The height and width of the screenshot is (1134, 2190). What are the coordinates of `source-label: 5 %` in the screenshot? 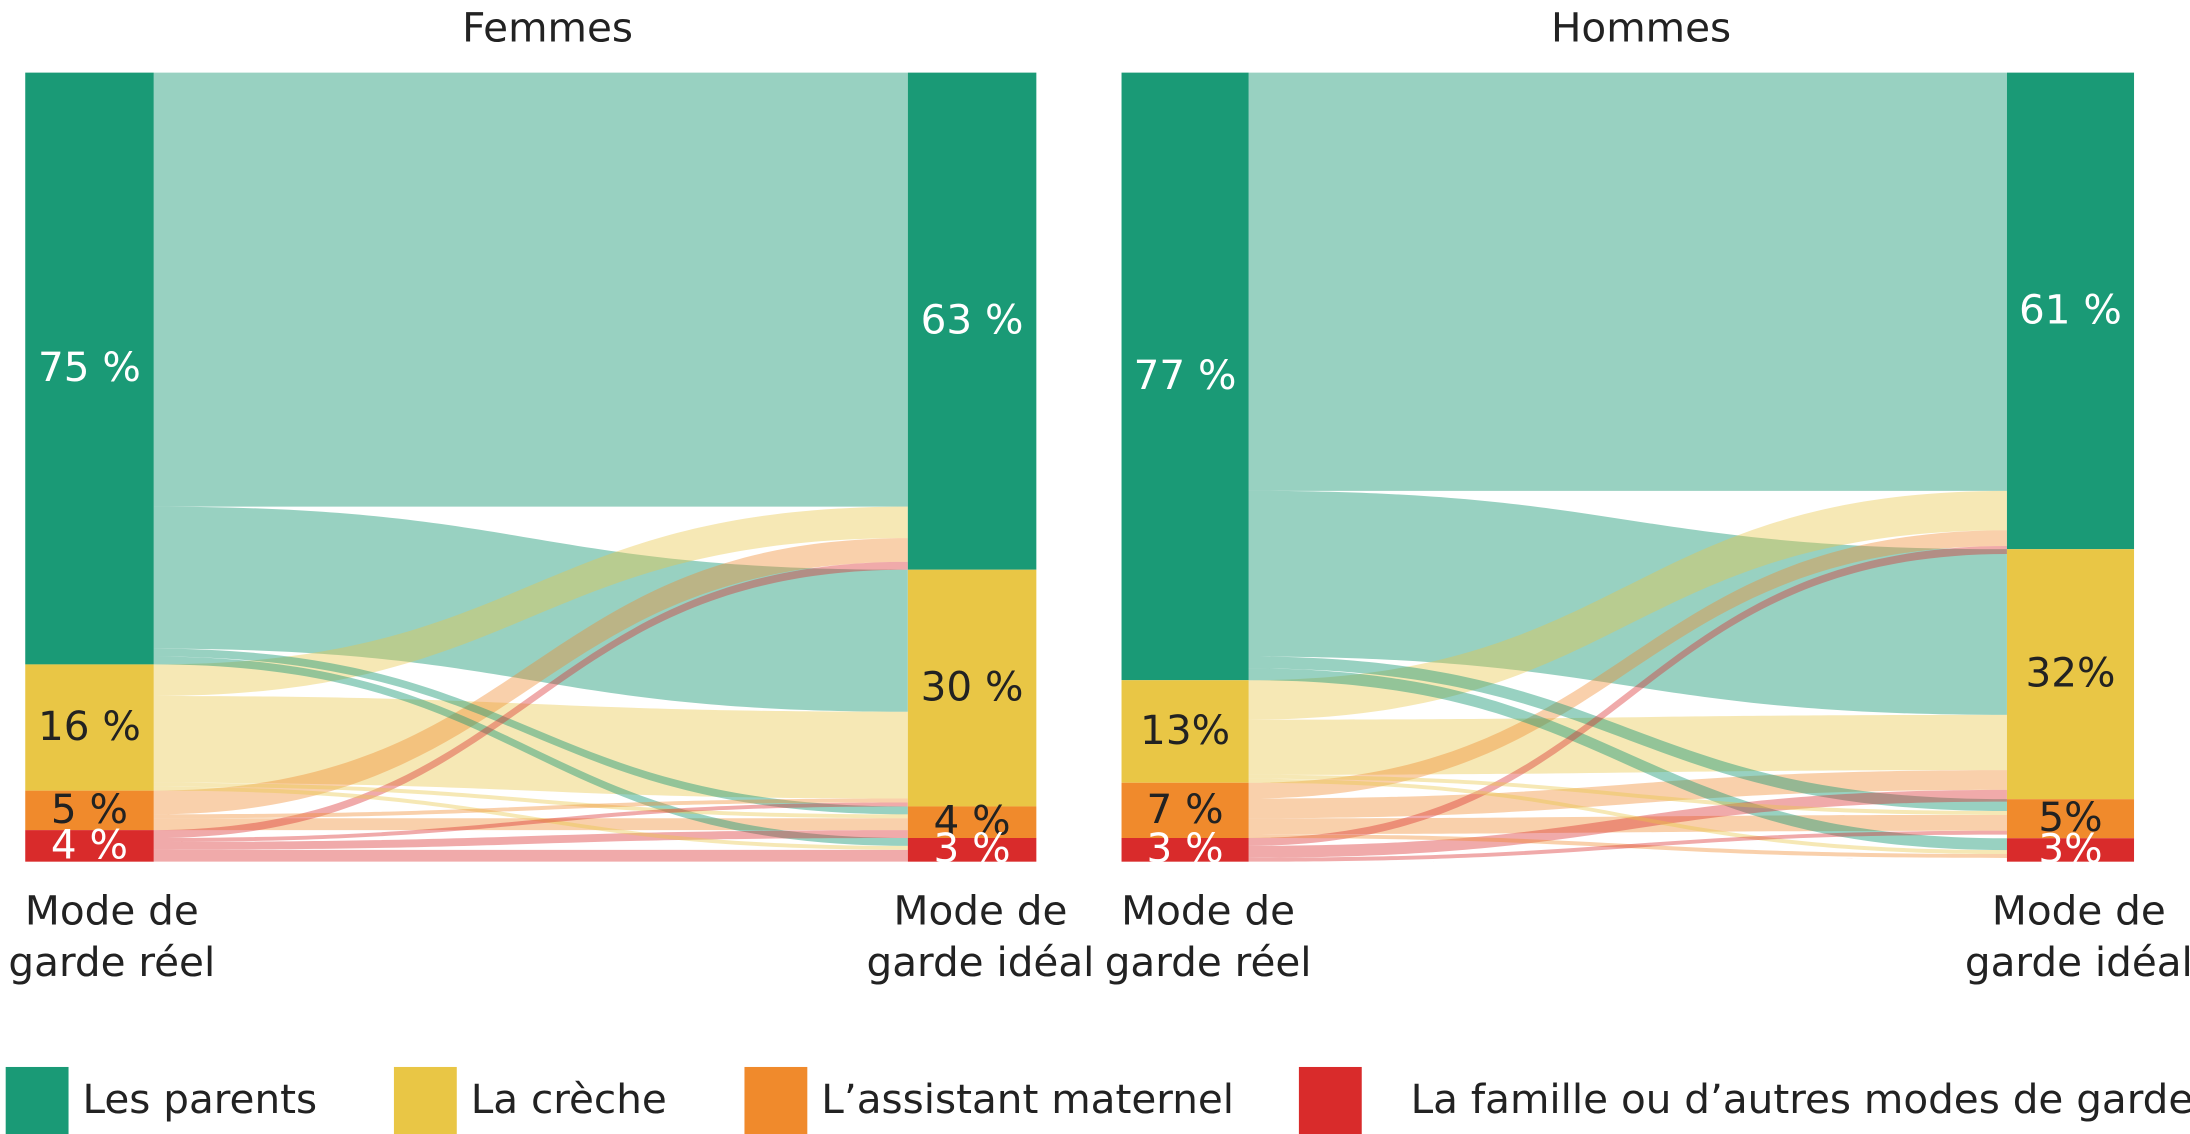 It's located at (89, 809).